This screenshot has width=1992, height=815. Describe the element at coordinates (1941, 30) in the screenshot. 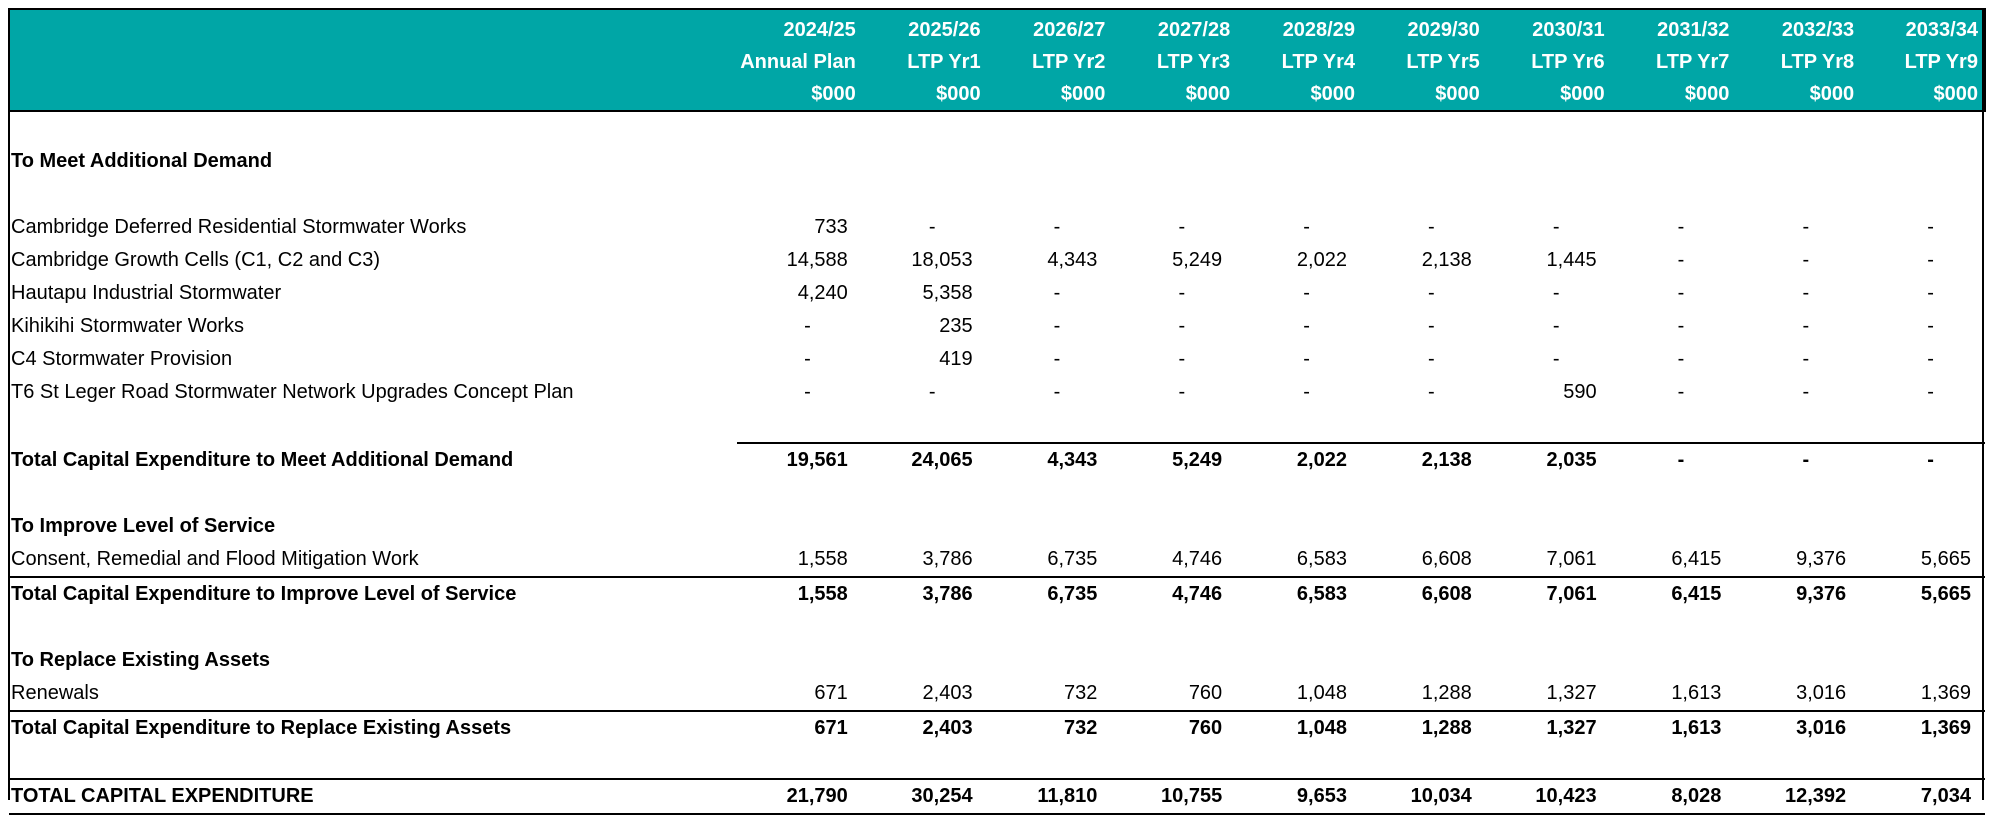

I see `header-year: 2033/34` at that location.